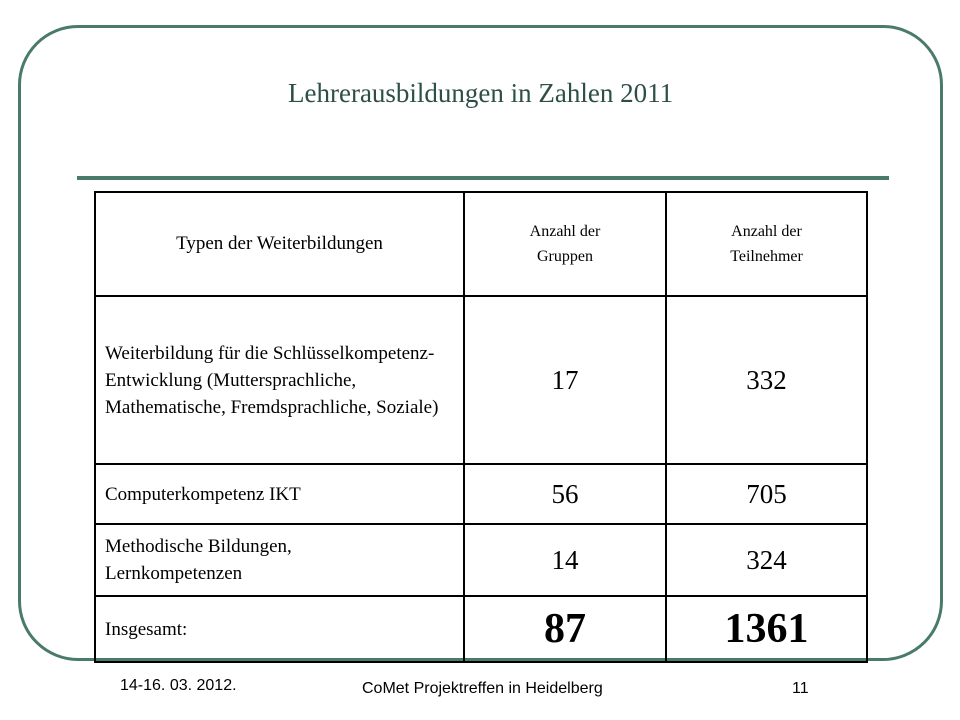 The image size is (960, 720). What do you see at coordinates (766, 494) in the screenshot?
I see `row-participants: 705` at bounding box center [766, 494].